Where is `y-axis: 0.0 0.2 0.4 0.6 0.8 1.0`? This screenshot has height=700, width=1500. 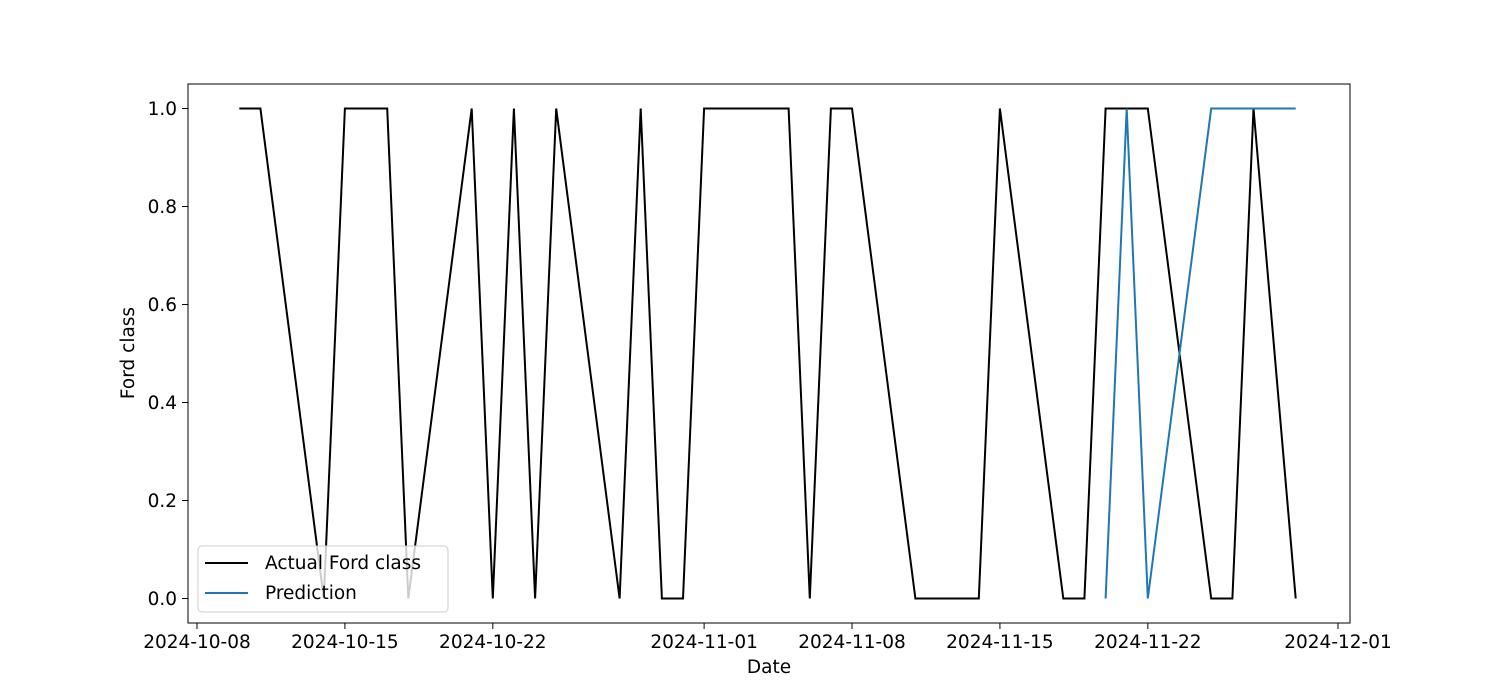
y-axis: 0.0 0.2 0.4 0.6 0.8 1.0 is located at coordinates (168, 354).